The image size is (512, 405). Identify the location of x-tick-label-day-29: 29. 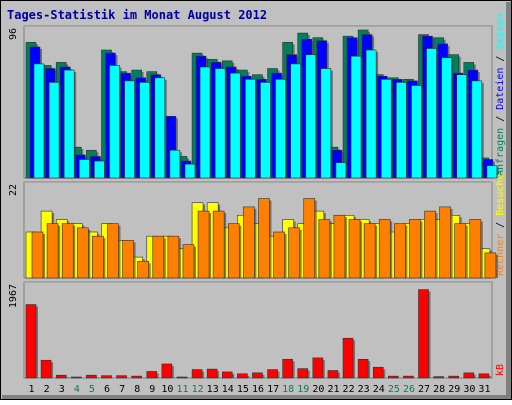
(454, 389).